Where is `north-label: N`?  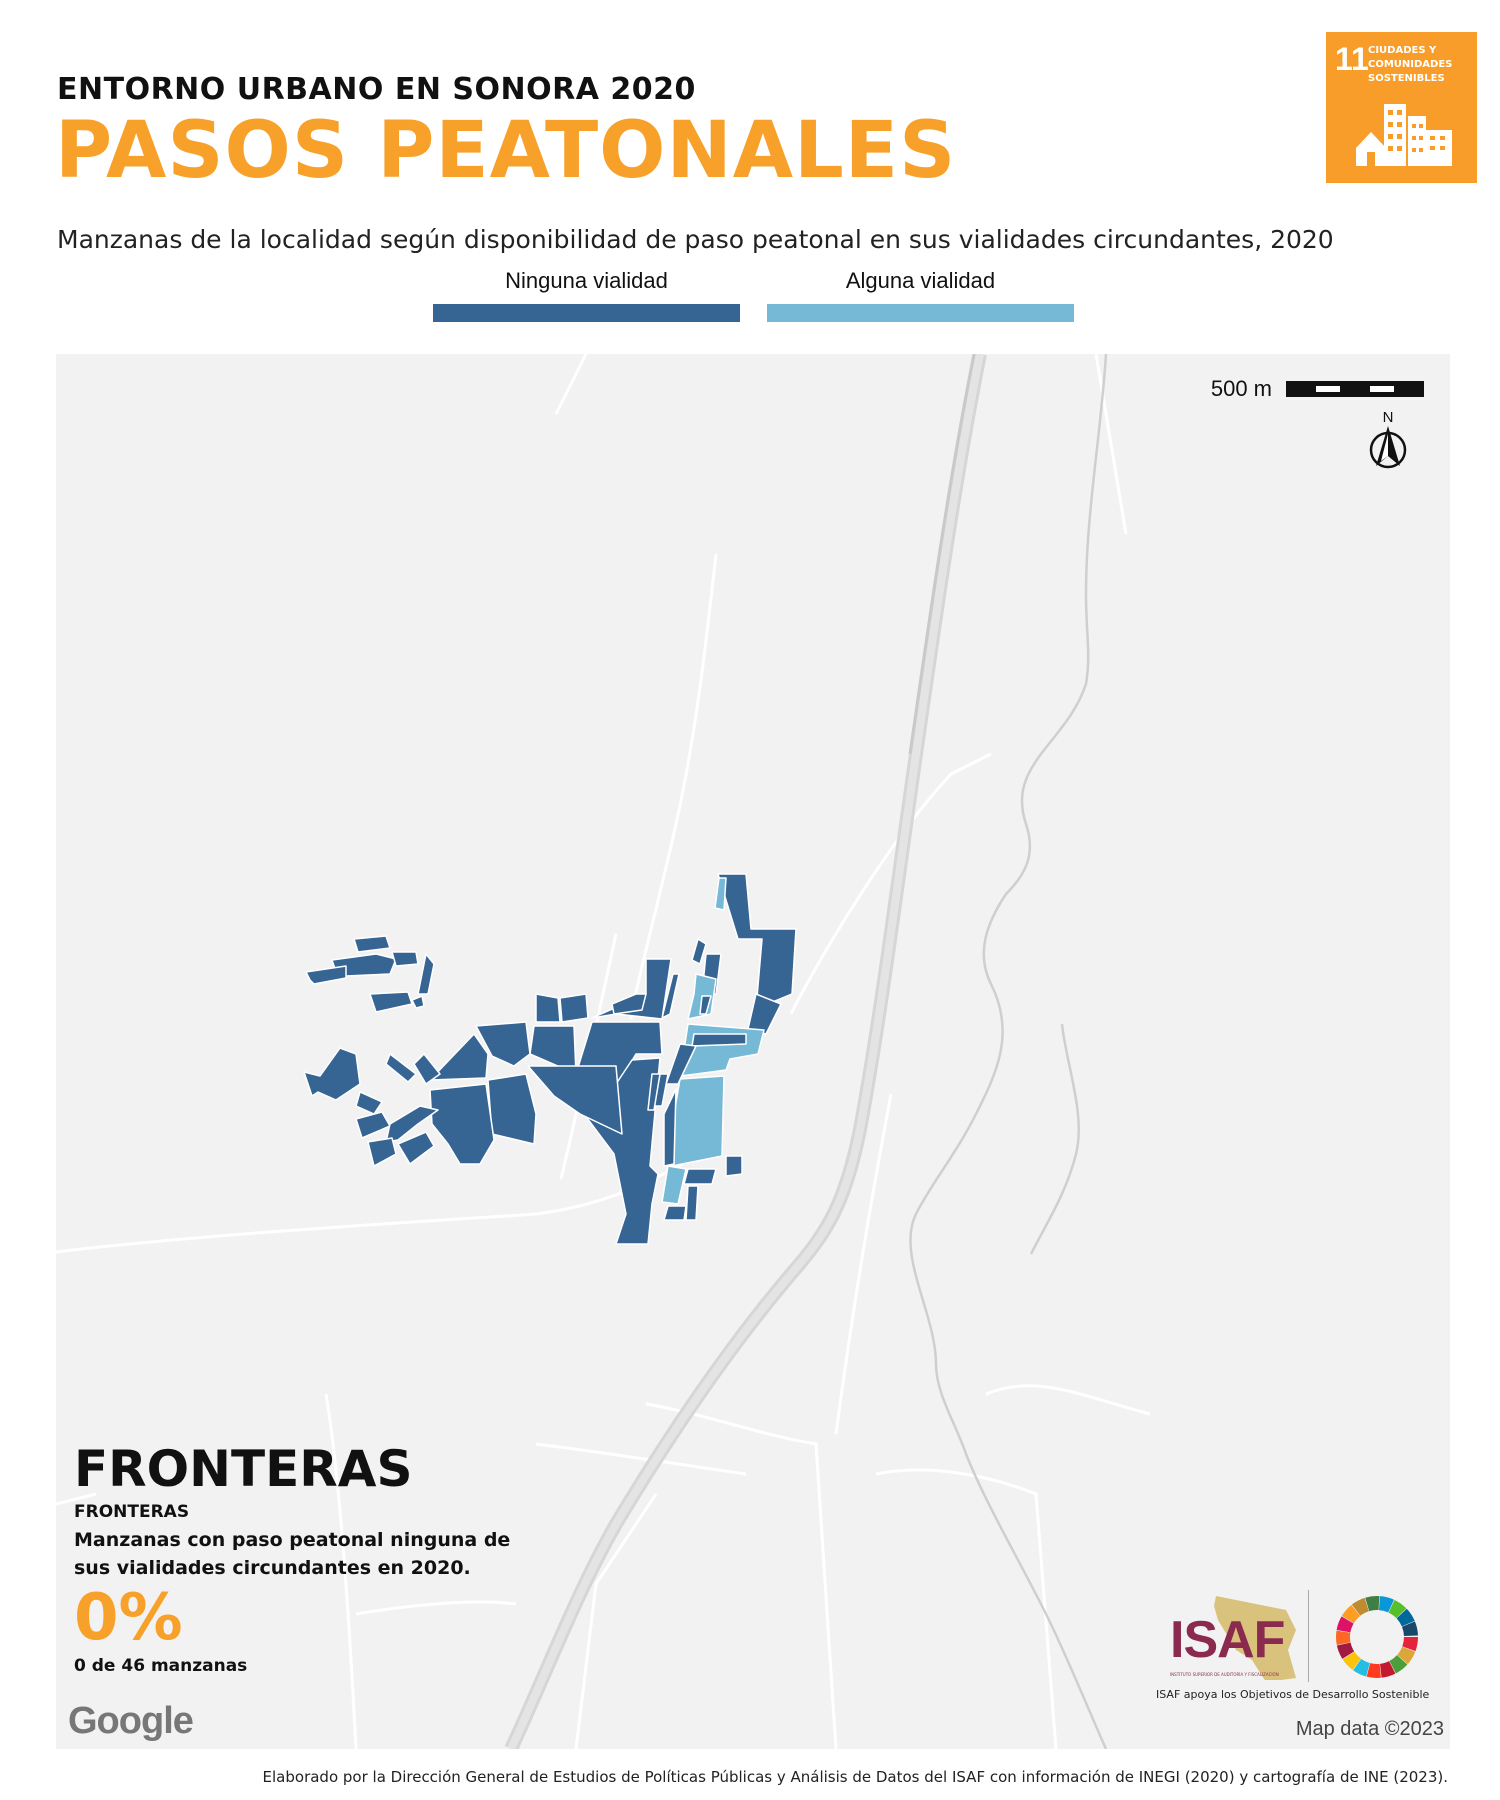 north-label: N is located at coordinates (1388, 417).